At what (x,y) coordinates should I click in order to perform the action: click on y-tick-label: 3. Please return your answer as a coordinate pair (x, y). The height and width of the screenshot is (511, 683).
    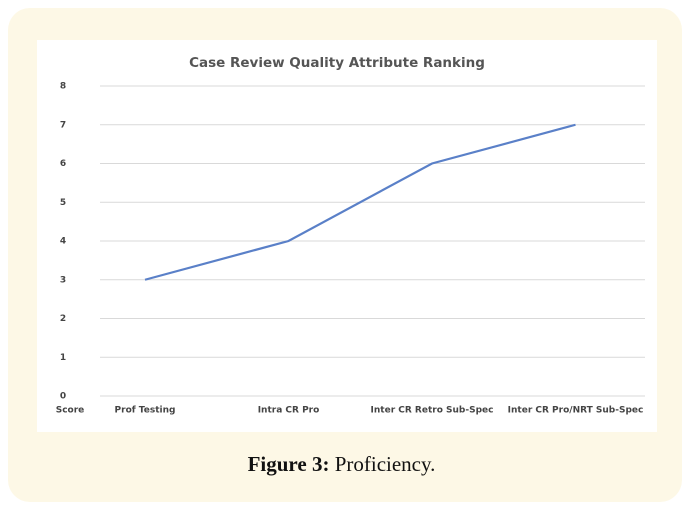
    Looking at the image, I should click on (63, 280).